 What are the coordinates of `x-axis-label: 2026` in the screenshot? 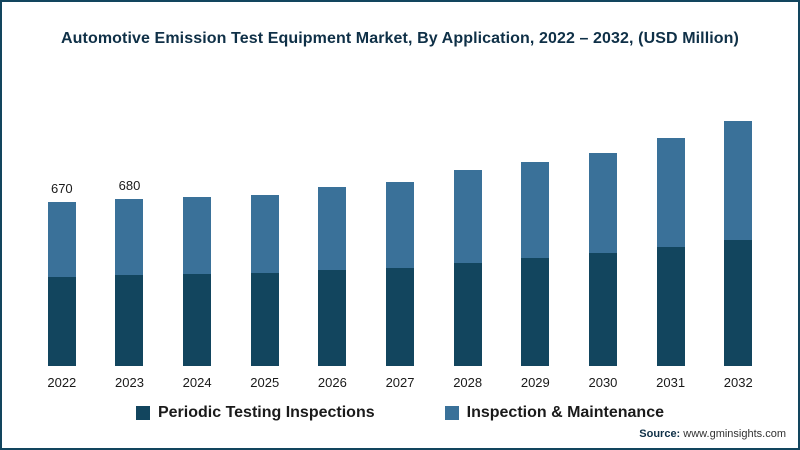 It's located at (332, 382).